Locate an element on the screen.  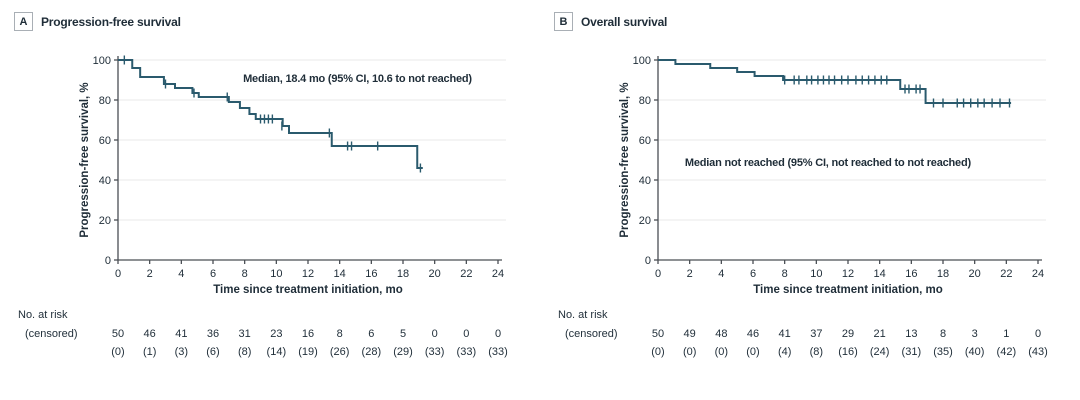
svg-text: (31) is located at coordinates (912, 352).